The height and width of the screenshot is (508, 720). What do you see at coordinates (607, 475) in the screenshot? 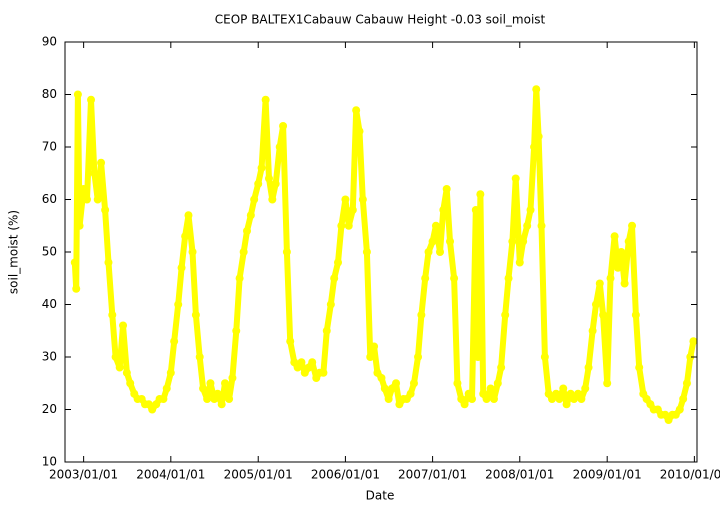
I see `x-tick-label: 2009/01/01` at bounding box center [607, 475].